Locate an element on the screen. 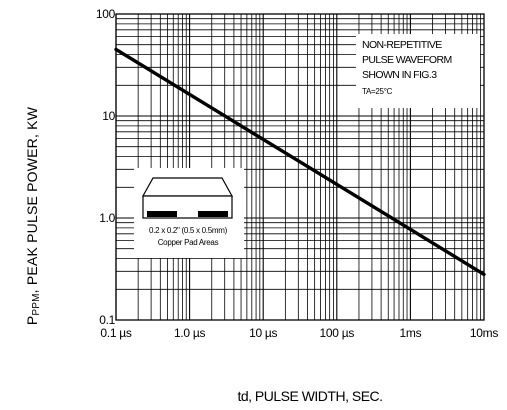 Image resolution: width=507 pixels, height=410 pixels. pad-caption-line-1: 0.2 x 0.2" (0.5 x 0.5mm) is located at coordinates (188, 230).